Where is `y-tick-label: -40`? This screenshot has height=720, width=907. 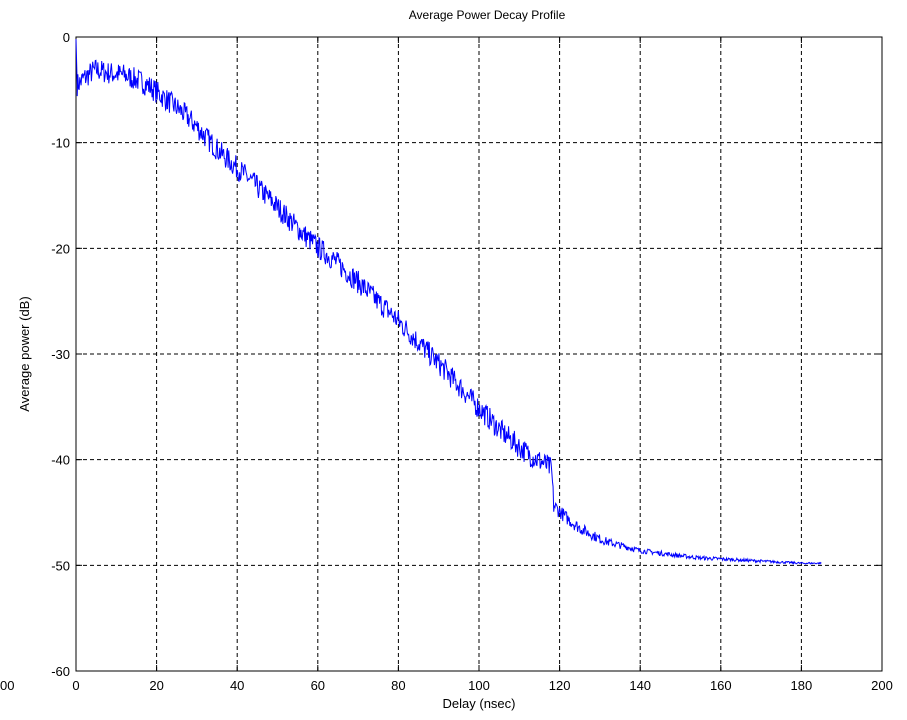
y-tick-label: -40 is located at coordinates (60, 460).